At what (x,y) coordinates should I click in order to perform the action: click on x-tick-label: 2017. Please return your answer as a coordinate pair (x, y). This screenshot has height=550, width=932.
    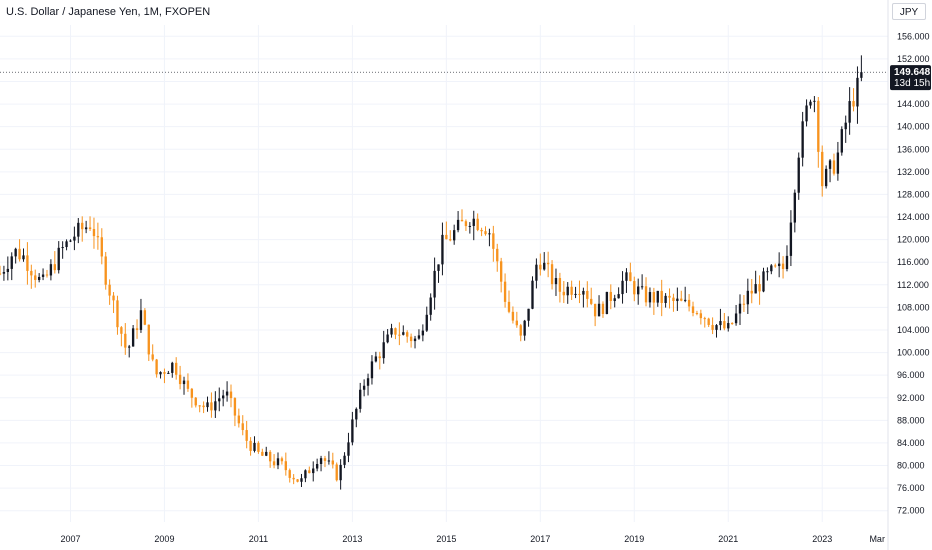
    Looking at the image, I should click on (540, 539).